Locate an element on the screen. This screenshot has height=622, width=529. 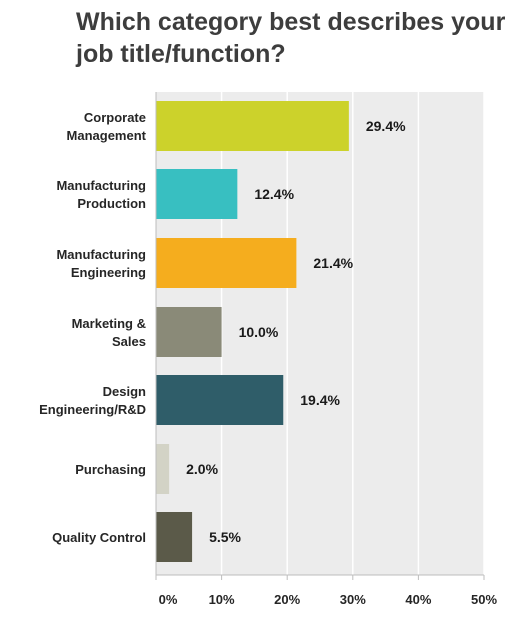
category-label: Quality Control is located at coordinates (99, 537).